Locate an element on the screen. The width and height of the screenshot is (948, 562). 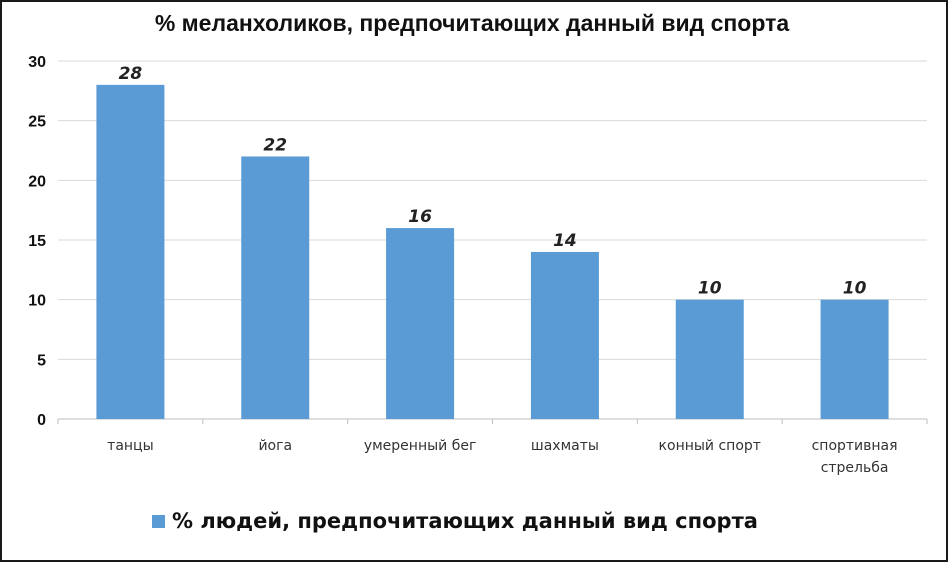
data-label: 22 is located at coordinates (275, 145).